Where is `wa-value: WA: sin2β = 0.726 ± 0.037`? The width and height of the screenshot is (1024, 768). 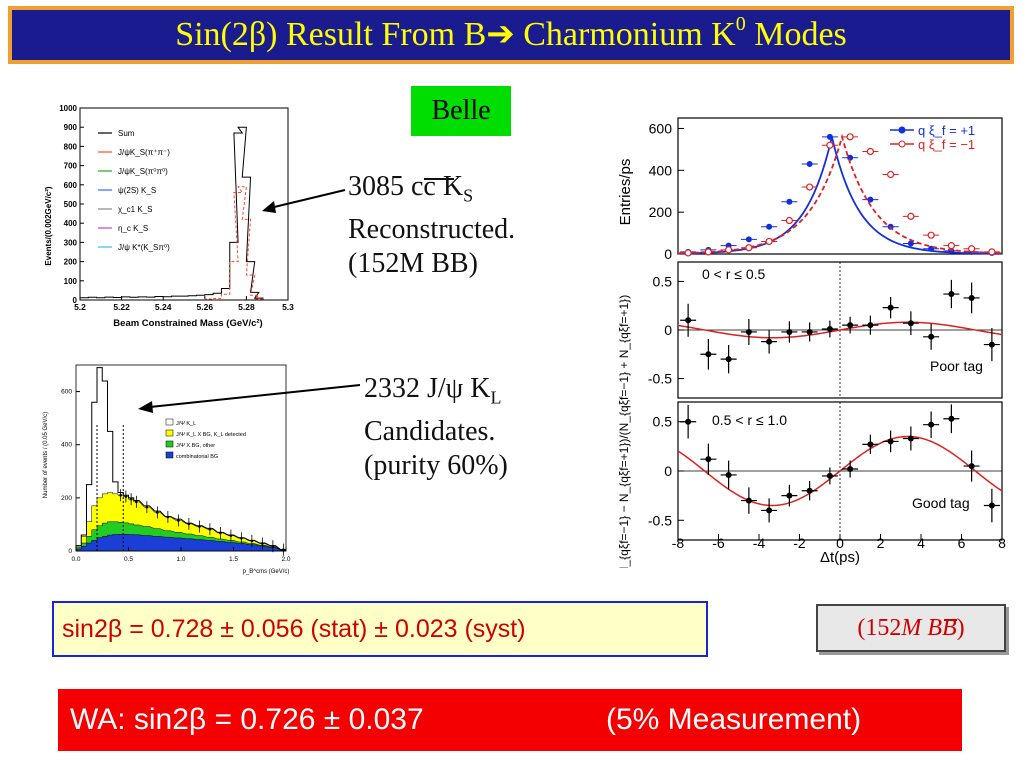 wa-value: WA: sin2β = 0.726 ± 0.037 is located at coordinates (247, 719).